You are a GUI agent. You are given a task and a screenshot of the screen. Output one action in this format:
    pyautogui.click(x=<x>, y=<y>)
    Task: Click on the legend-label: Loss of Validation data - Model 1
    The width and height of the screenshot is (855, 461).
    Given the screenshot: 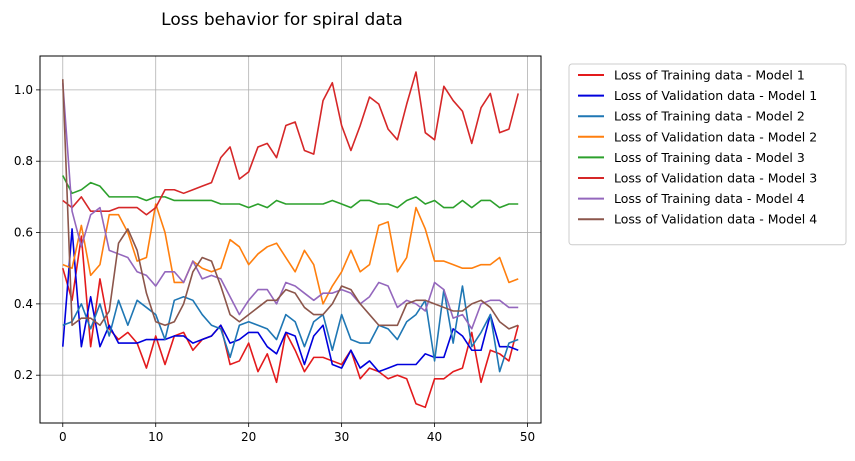 What is the action you would take?
    pyautogui.click(x=715, y=95)
    